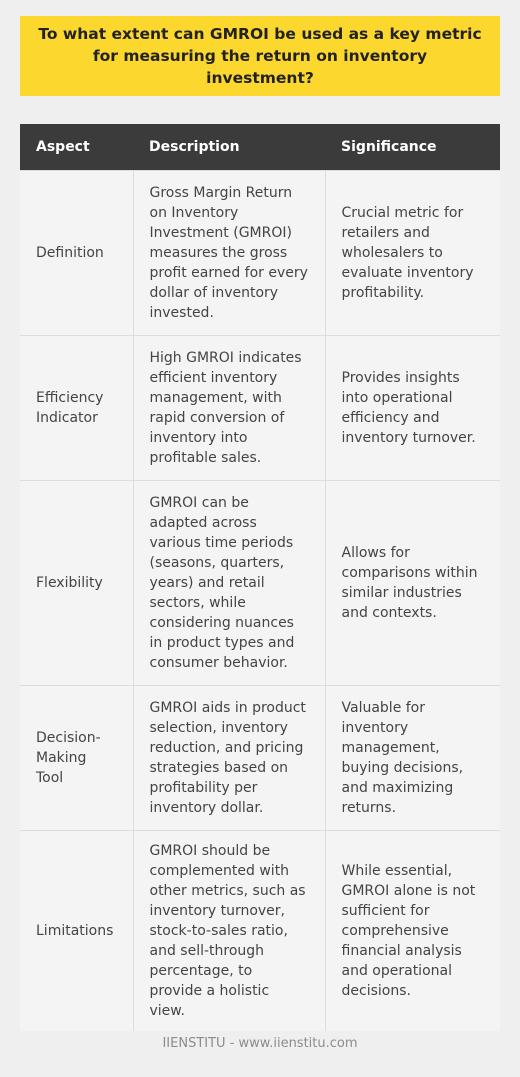 The height and width of the screenshot is (1077, 520). What do you see at coordinates (76, 253) in the screenshot?
I see `cell-aspect: Definition` at bounding box center [76, 253].